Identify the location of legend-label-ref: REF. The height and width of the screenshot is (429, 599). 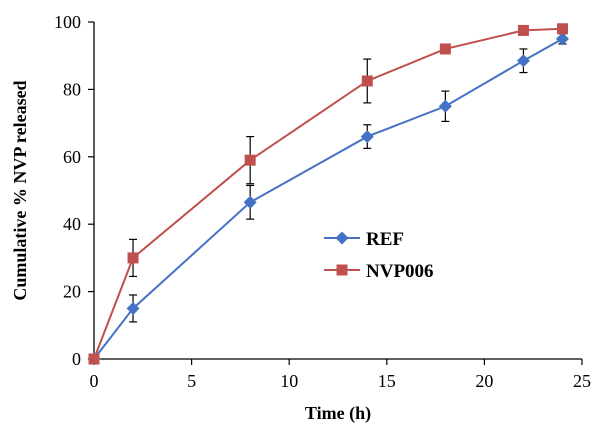
(385, 239).